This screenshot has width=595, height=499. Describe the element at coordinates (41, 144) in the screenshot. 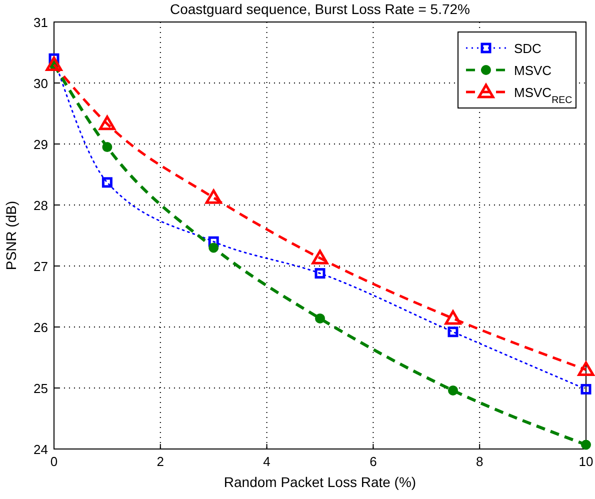

I see `y-tick-label: 29` at that location.